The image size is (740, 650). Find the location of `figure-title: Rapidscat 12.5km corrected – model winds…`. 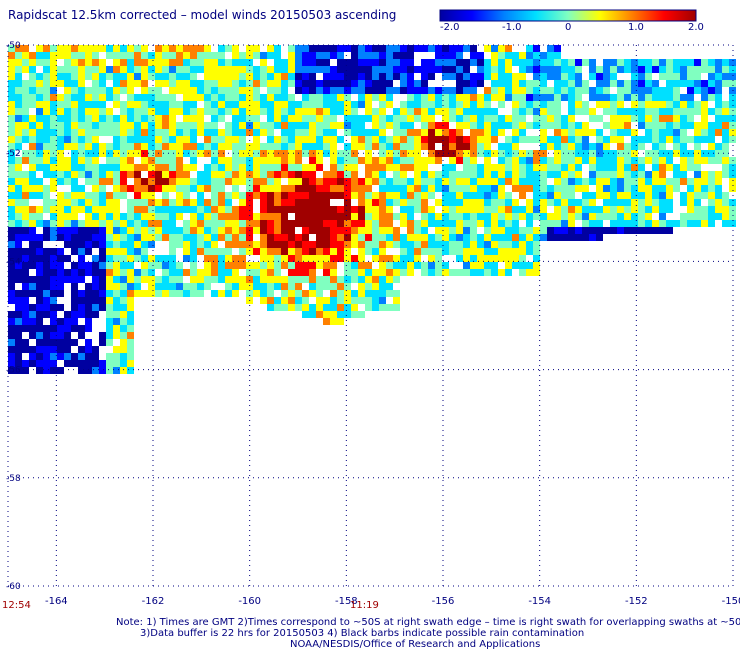

figure-title: Rapidscat 12.5km corrected – model winds… is located at coordinates (202, 15).